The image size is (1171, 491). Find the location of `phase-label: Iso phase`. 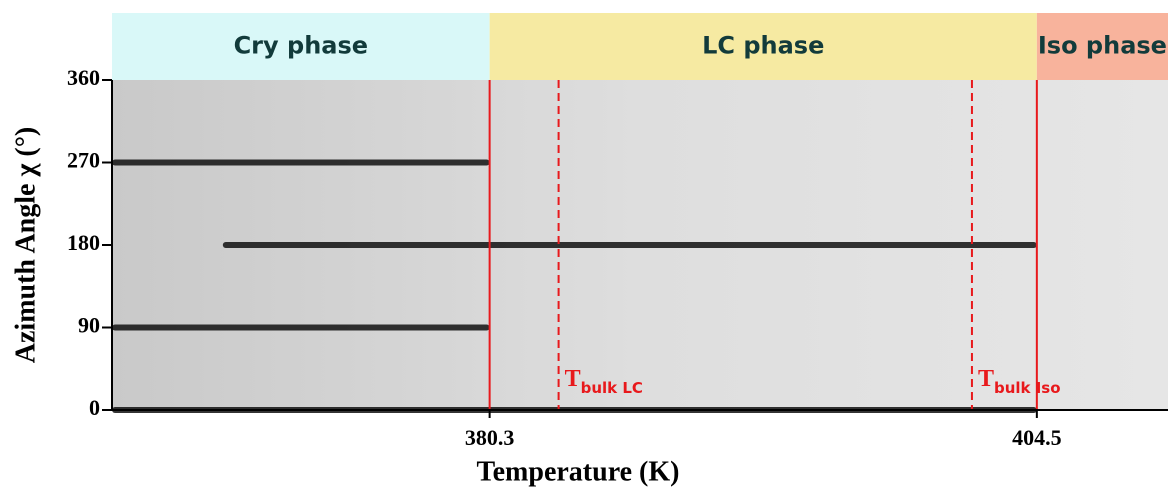

phase-label: Iso phase is located at coordinates (1102, 46).